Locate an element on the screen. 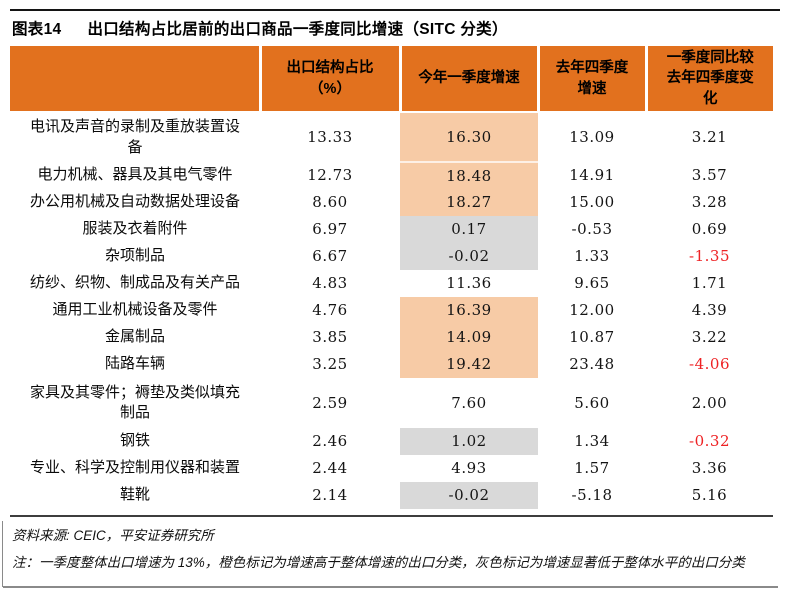 The image size is (788, 615). category-cell: 金属制品 is located at coordinates (134, 337).